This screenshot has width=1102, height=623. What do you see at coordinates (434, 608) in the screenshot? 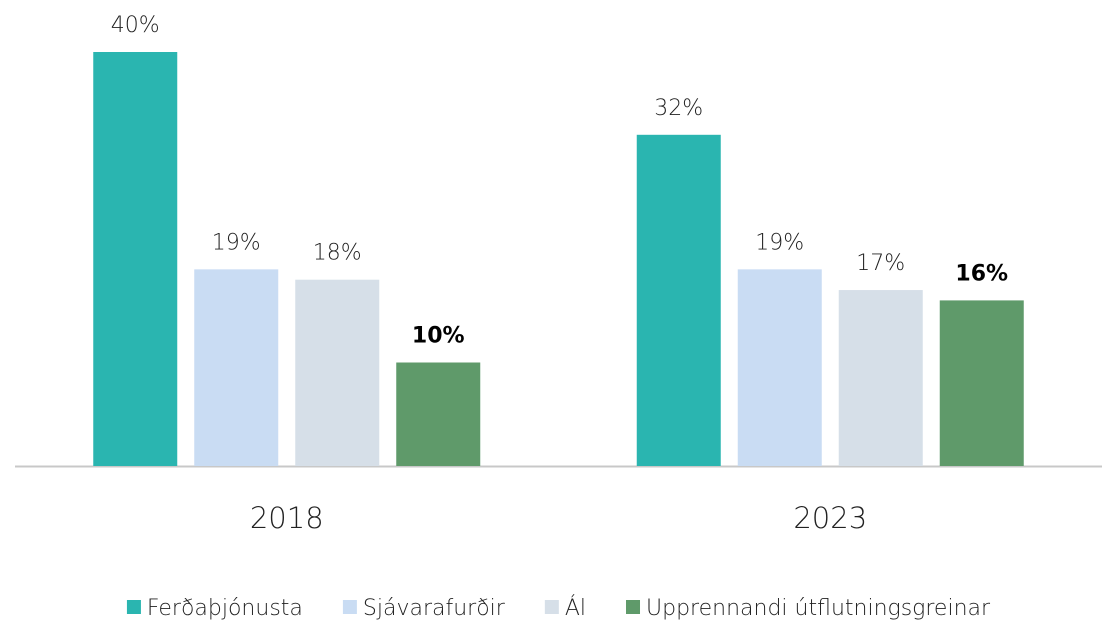
I see `legend-label: Sjávarafurðir` at bounding box center [434, 608].